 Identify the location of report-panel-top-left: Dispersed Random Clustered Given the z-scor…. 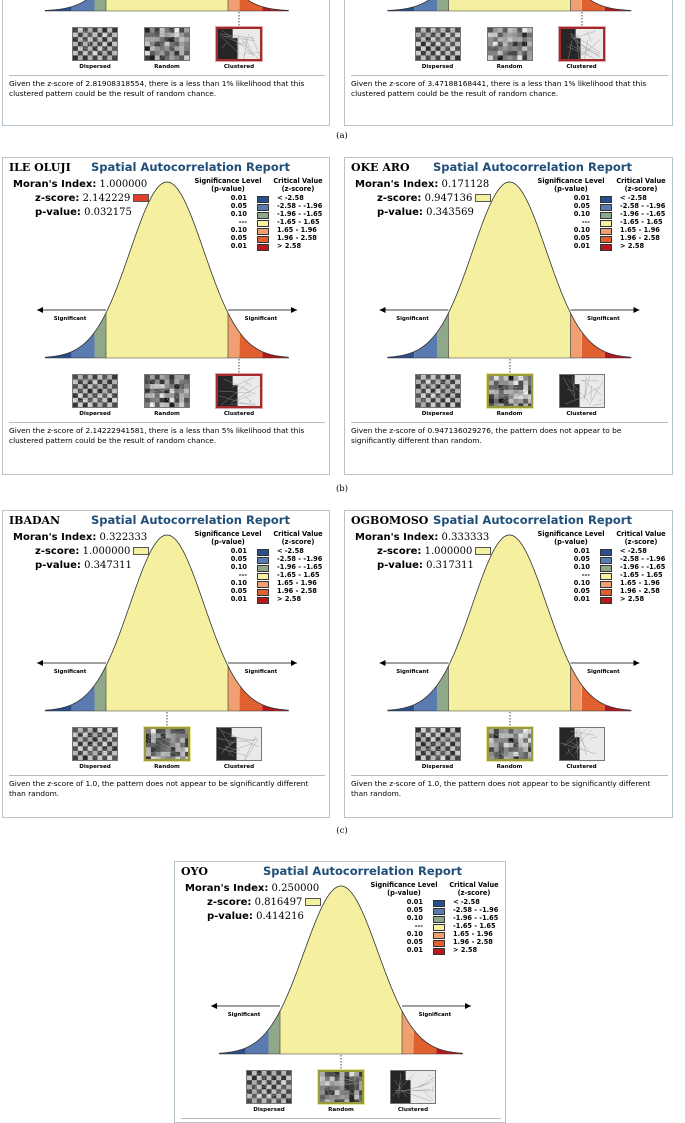
(166, 63).